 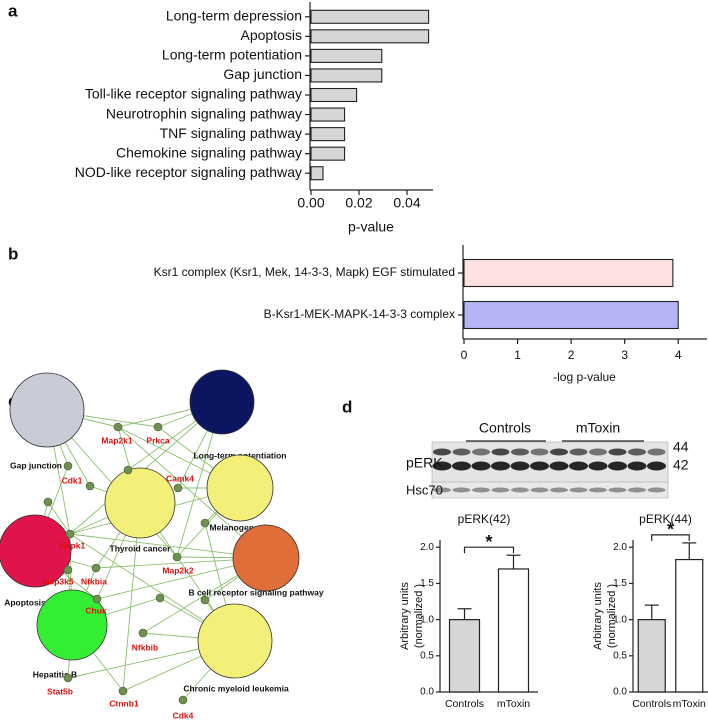 I want to click on gene-label: Mapk1, so click(x=72, y=545).